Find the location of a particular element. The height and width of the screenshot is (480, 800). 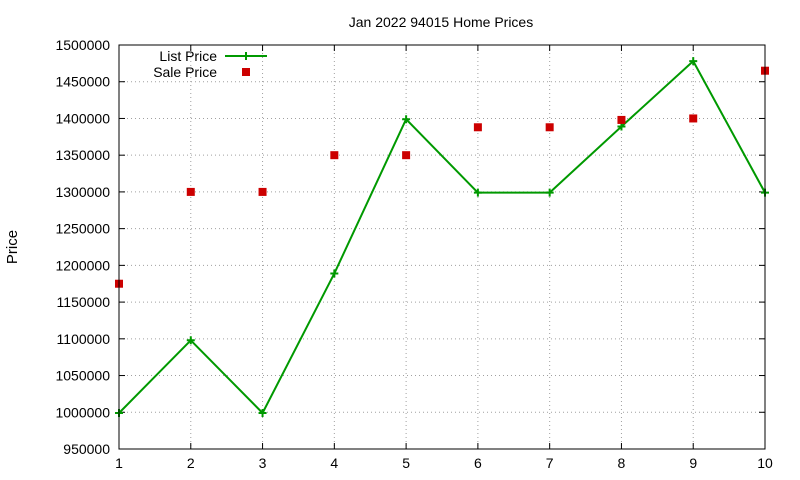

x-tick-label: 9 is located at coordinates (693, 463).